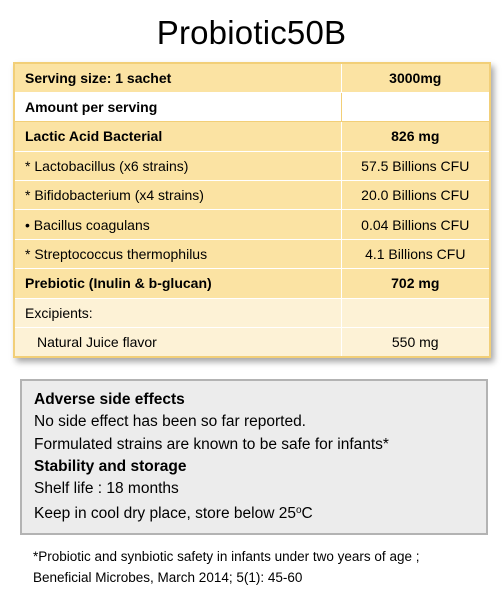  Describe the element at coordinates (178, 342) in the screenshot. I see `row-label: Natural Juice flavor` at that location.